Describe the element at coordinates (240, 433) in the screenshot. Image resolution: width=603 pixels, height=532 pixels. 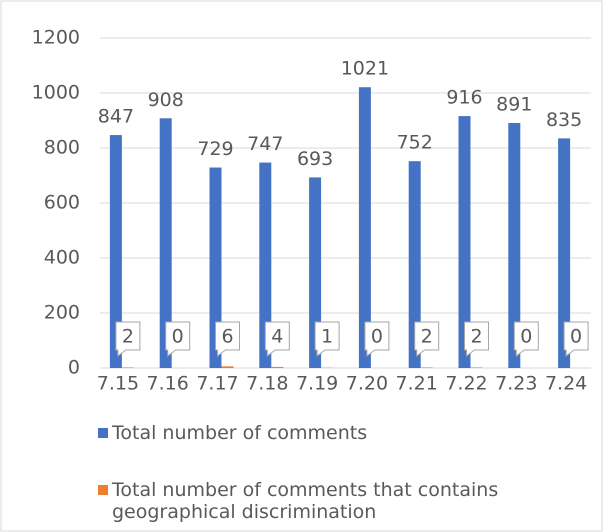
I see `legend-label: Total number of comments` at that location.